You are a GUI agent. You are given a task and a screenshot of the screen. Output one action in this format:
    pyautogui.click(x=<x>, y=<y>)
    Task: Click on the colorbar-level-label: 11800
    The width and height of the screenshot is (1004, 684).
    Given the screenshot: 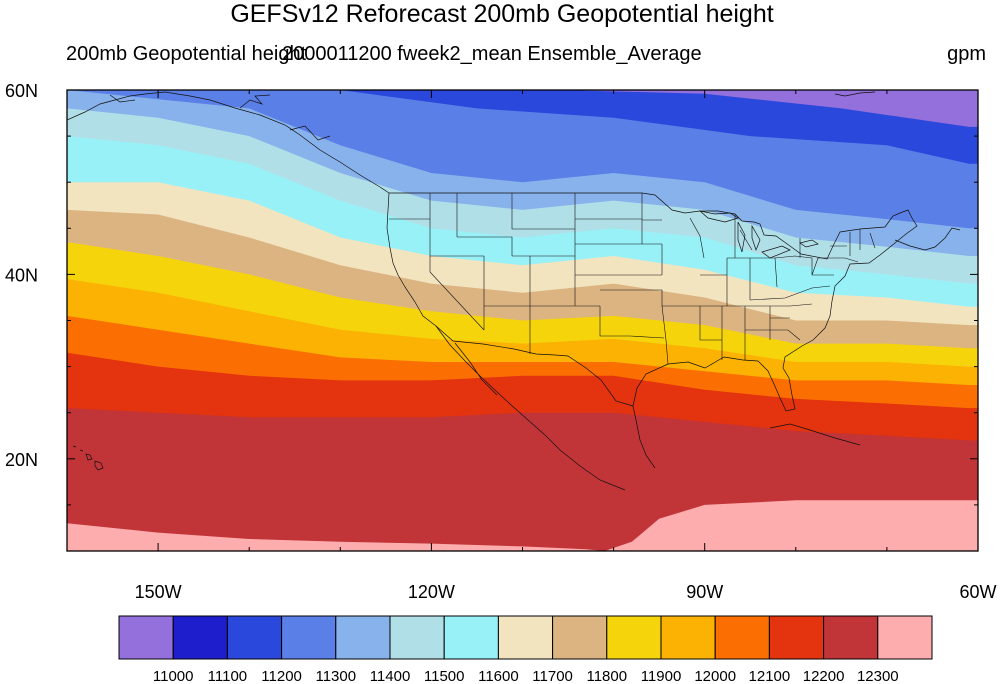 What is the action you would take?
    pyautogui.click(x=606, y=676)
    